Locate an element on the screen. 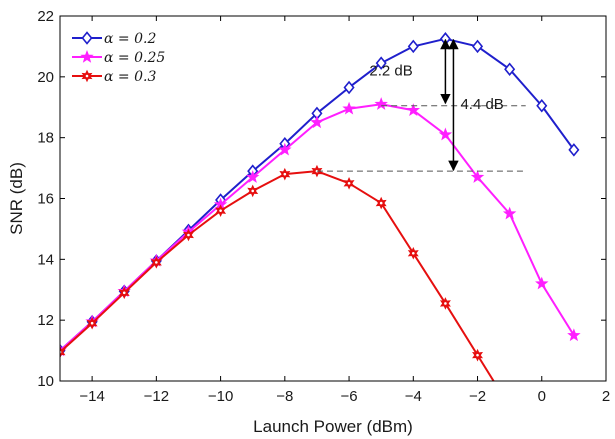 This screenshot has height=439, width=615. legend: α = 0.2 α = 0.25 α = 0.3 is located at coordinates (118, 58).